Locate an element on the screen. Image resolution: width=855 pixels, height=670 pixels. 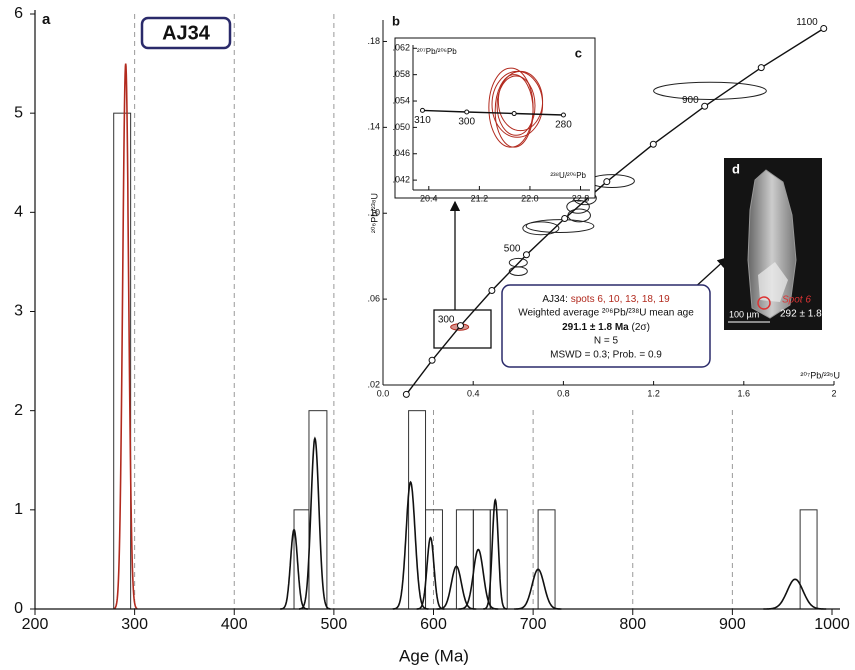
panel-label: a is located at coordinates (46, 19).